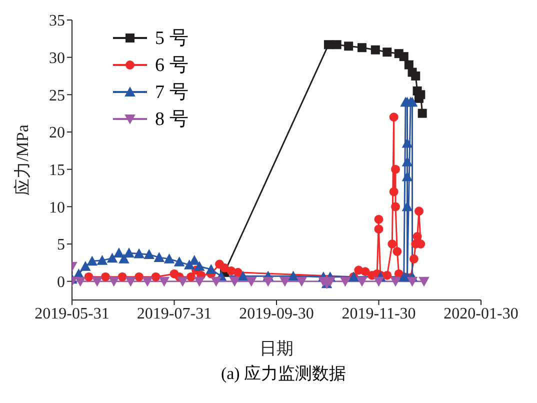 Image resolution: width=537 pixels, height=403 pixels. What do you see at coordinates (284, 374) in the screenshot?
I see `text: (a) 应力监测数据` at bounding box center [284, 374].